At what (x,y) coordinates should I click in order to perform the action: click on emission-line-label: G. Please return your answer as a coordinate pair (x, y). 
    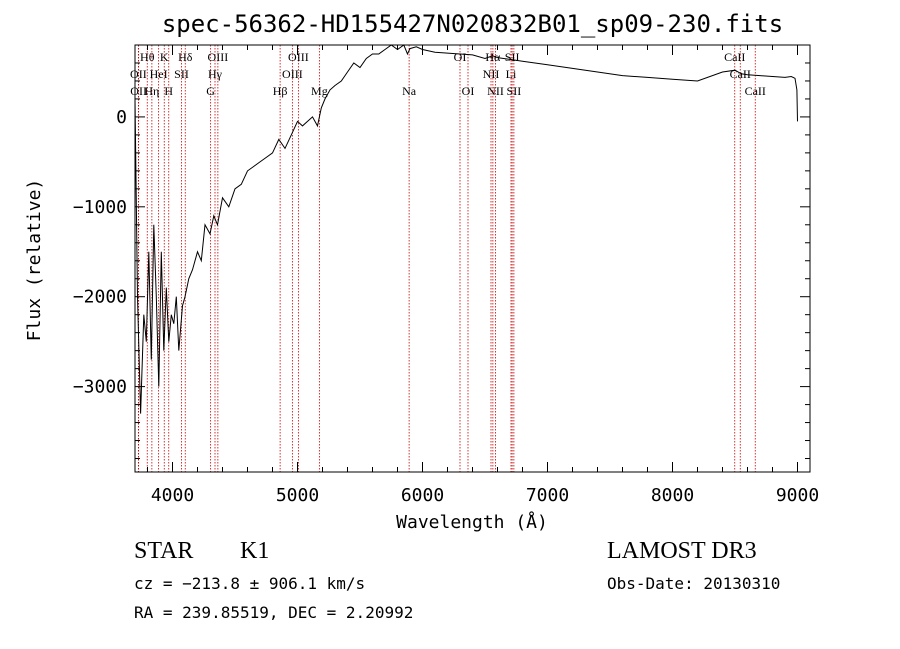
    Looking at the image, I should click on (210, 91).